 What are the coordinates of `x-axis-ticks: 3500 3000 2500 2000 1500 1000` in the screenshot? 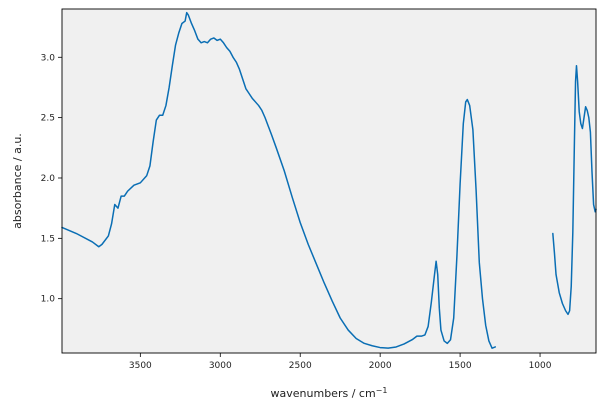 It's located at (340, 362).